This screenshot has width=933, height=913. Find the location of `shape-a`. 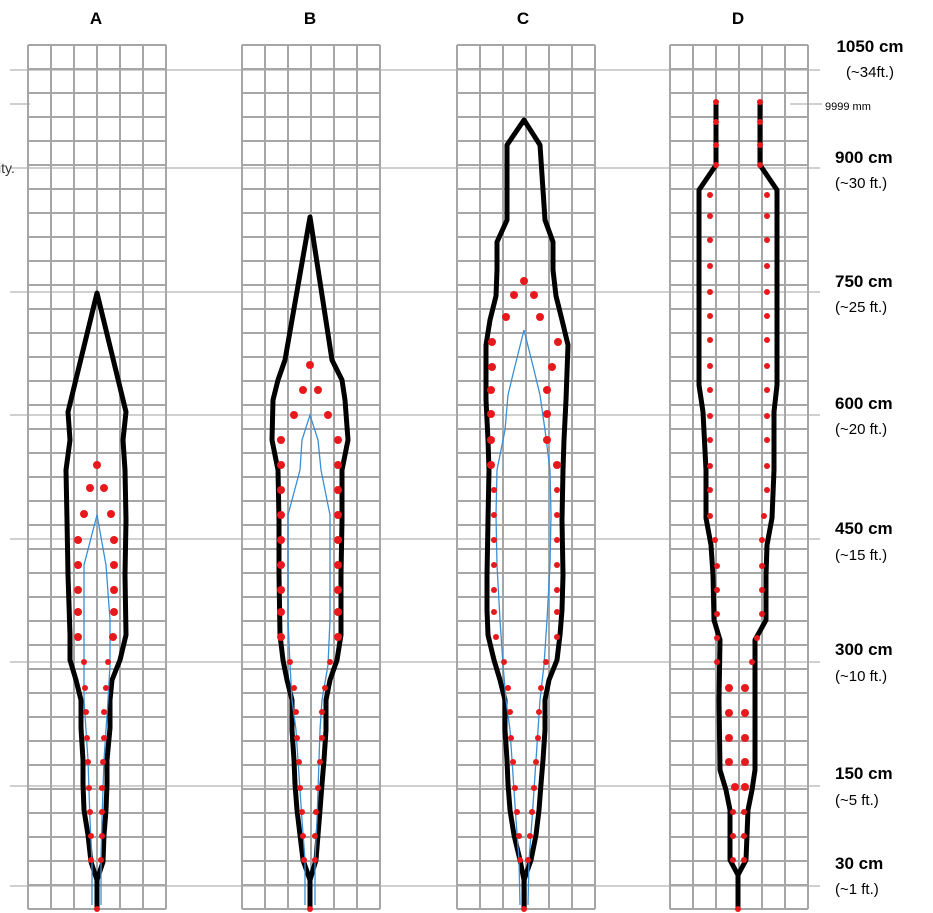

shape-a is located at coordinates (96, 601).